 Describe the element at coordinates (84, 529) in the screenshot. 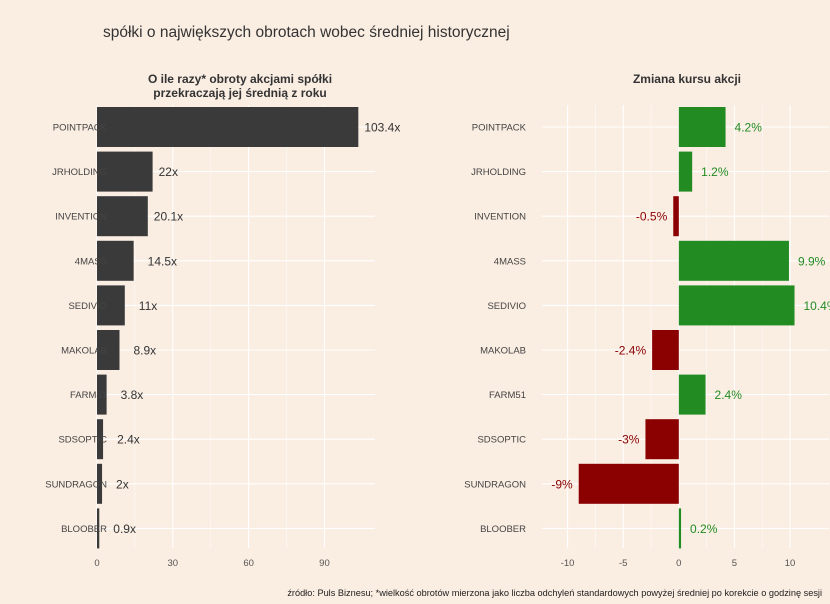

I see `turnover-category-label: BLOOBER` at that location.